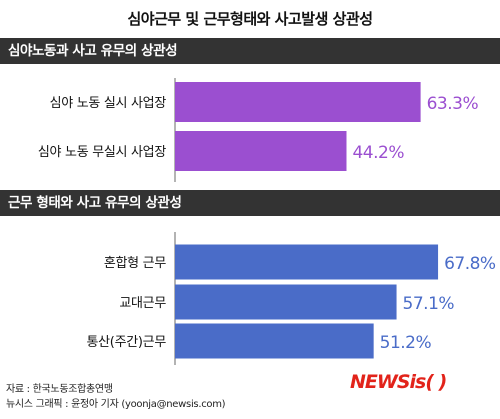 The width and height of the screenshot is (500, 419). Describe the element at coordinates (470, 264) in the screenshot. I see `value-label-1-0: 67.8%` at that location.